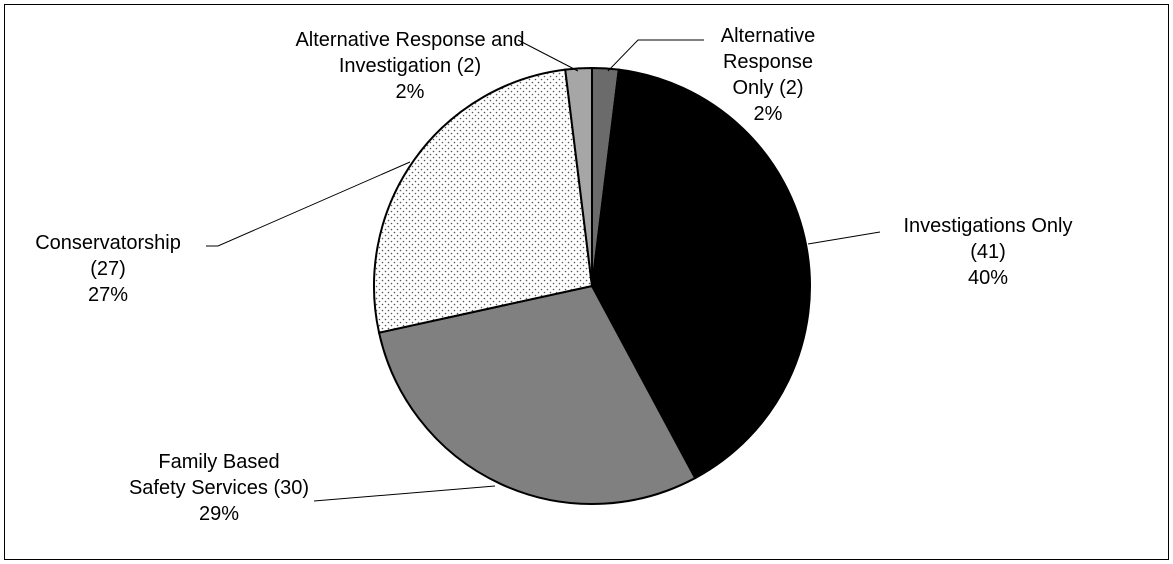 This screenshot has width=1173, height=564. Describe the element at coordinates (768, 36) in the screenshot. I see `data-label-line: Alternative` at that location.